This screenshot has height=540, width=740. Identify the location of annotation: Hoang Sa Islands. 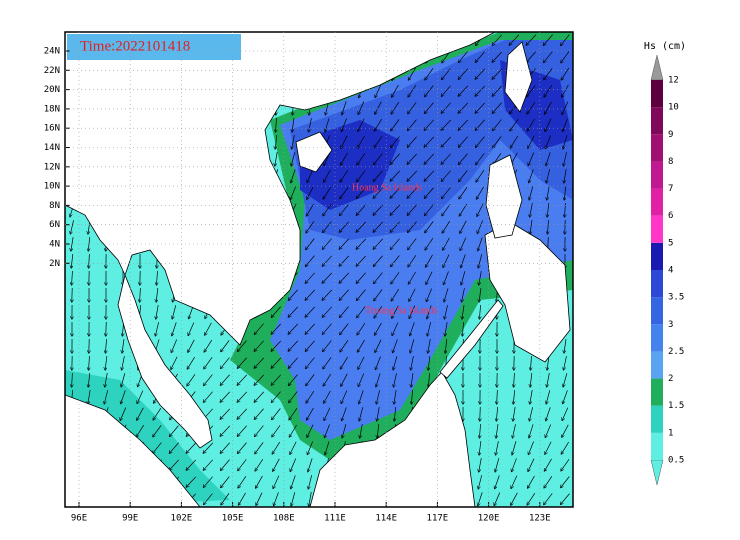
(387, 187).